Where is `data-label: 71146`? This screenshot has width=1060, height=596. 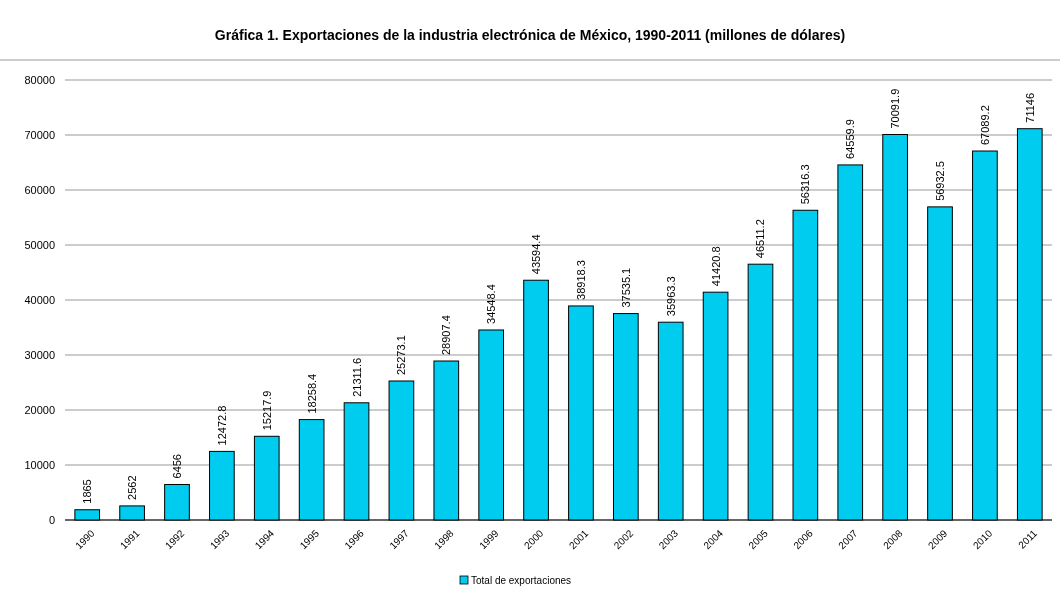
data-label: 71146 is located at coordinates (1029, 107).